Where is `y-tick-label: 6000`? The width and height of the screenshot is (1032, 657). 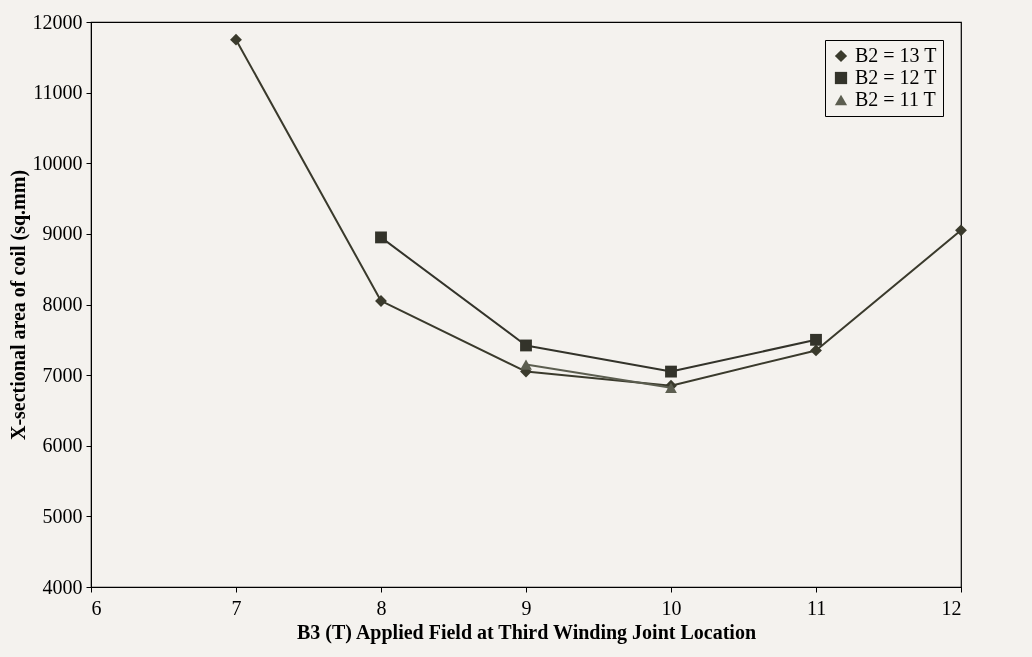
y-tick-label: 6000 is located at coordinates (62, 445).